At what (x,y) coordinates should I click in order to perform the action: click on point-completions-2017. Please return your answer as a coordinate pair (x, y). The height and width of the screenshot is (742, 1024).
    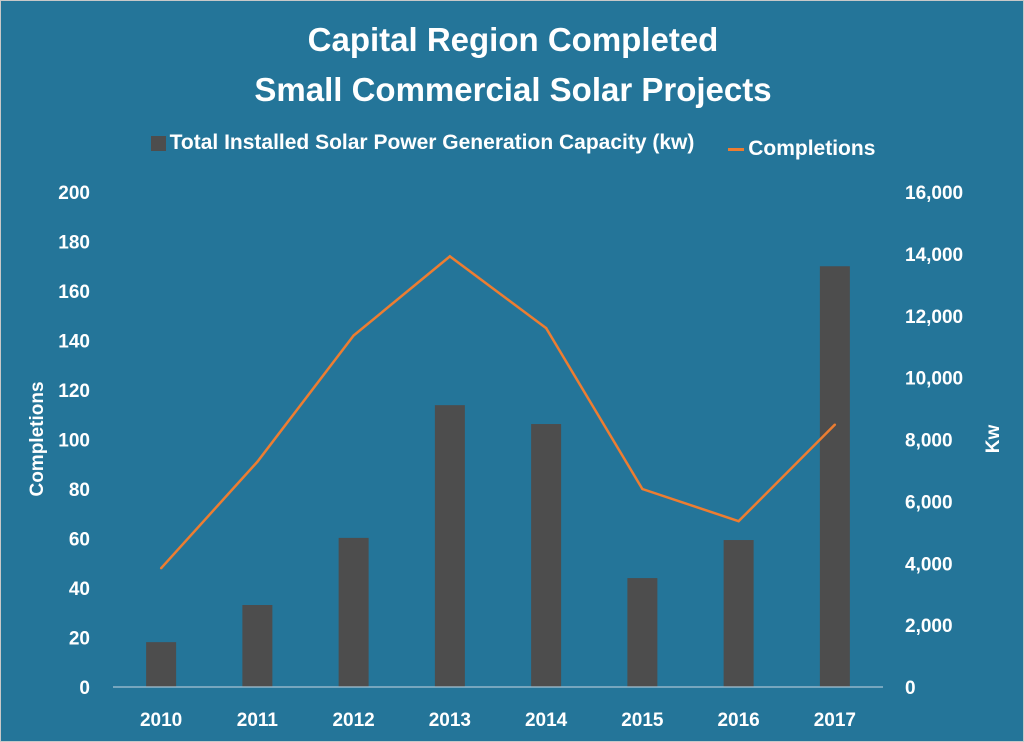
    Looking at the image, I should click on (835, 424).